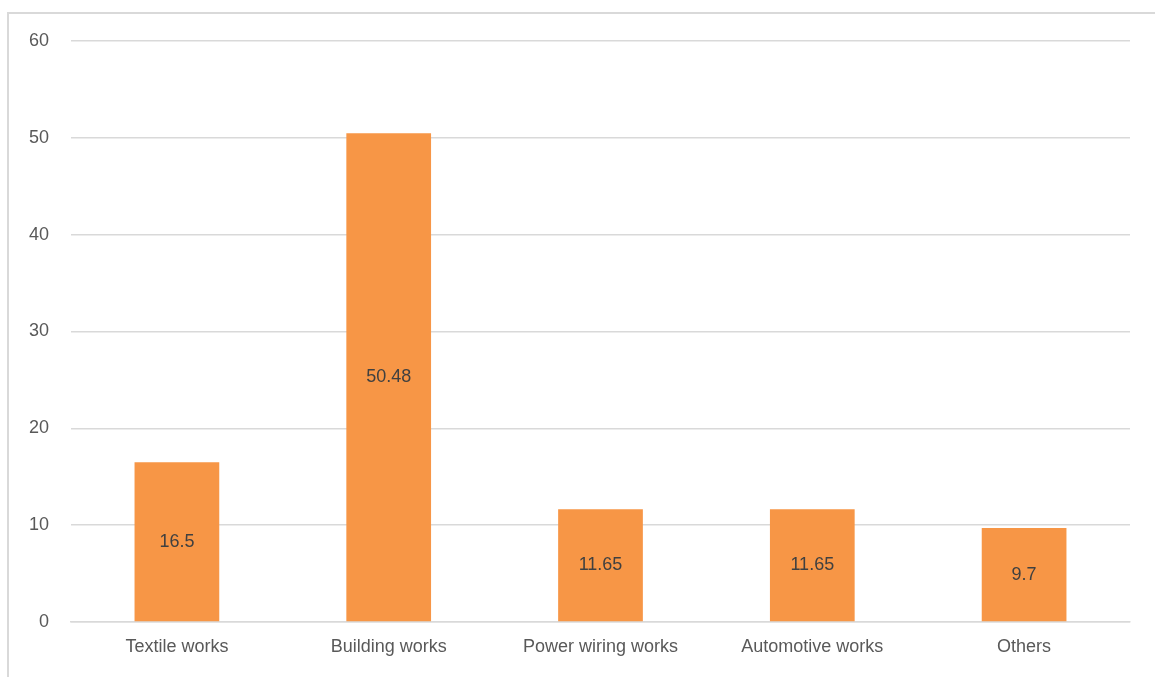 The image size is (1155, 677). I want to click on data-label: 16.5, so click(177, 540).